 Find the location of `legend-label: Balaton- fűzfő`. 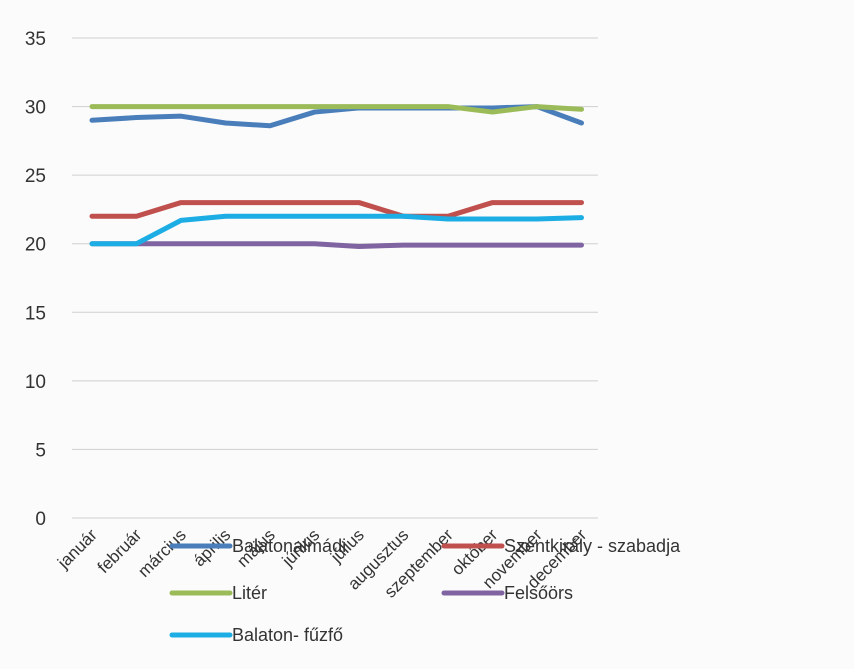

legend-label: Balaton- fűzfő is located at coordinates (287, 635).